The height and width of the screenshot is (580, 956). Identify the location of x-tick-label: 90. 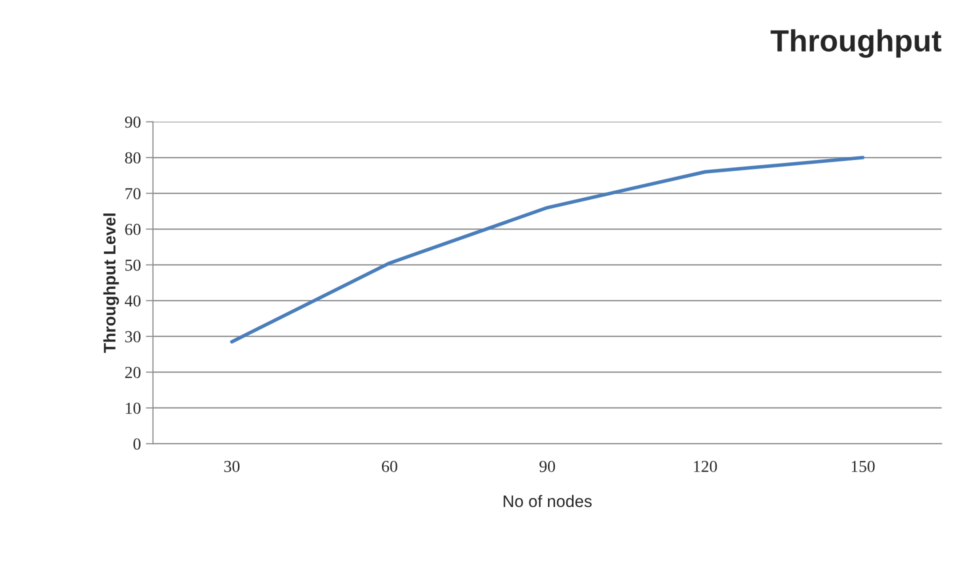
(548, 466).